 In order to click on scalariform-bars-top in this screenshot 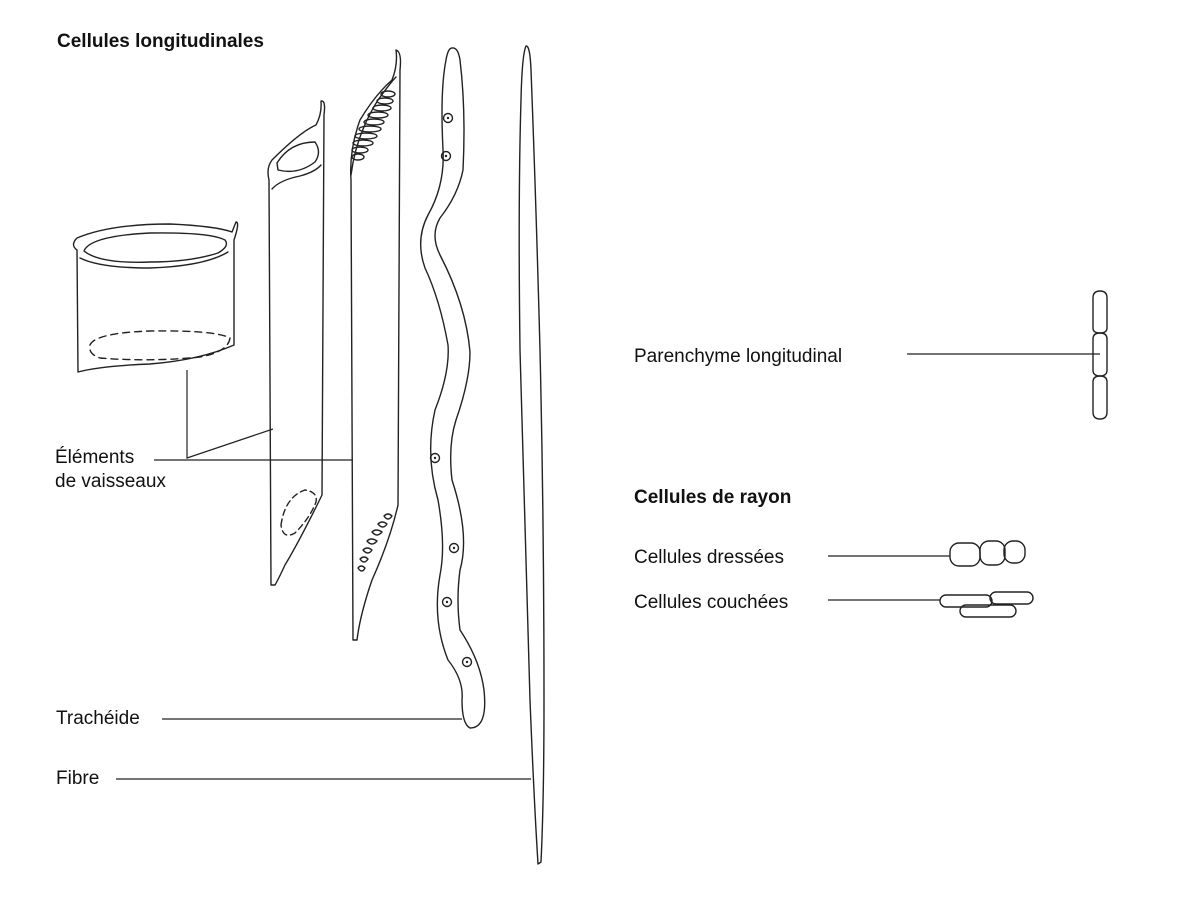, I will do `click(373, 125)`.